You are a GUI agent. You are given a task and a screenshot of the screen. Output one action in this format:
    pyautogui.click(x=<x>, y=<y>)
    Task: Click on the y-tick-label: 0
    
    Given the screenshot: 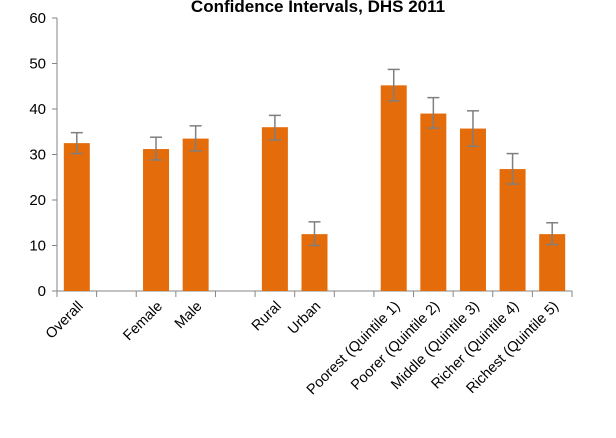 What is the action you would take?
    pyautogui.click(x=42, y=291)
    